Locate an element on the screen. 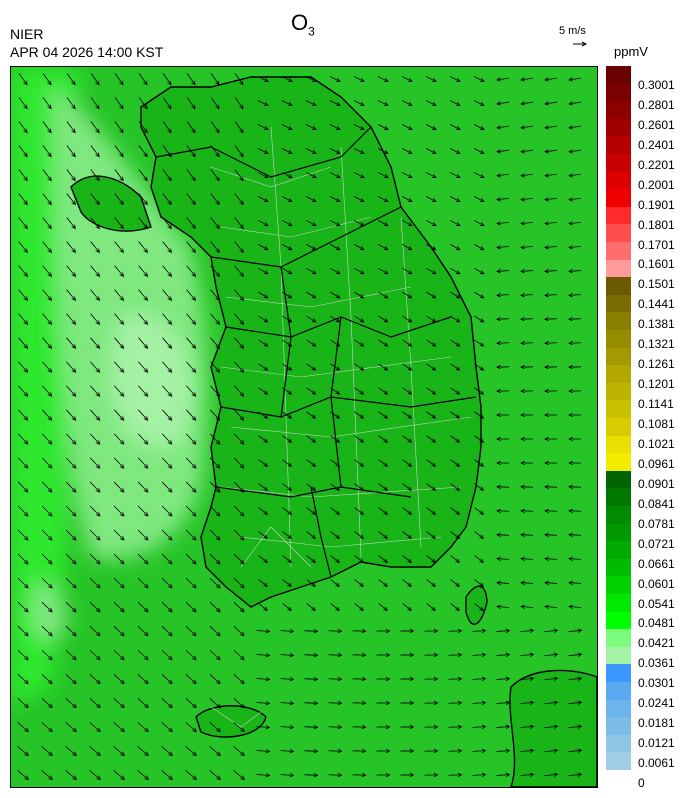 This screenshot has height=798, width=692. legend-label: 0.0361 is located at coordinates (656, 663).